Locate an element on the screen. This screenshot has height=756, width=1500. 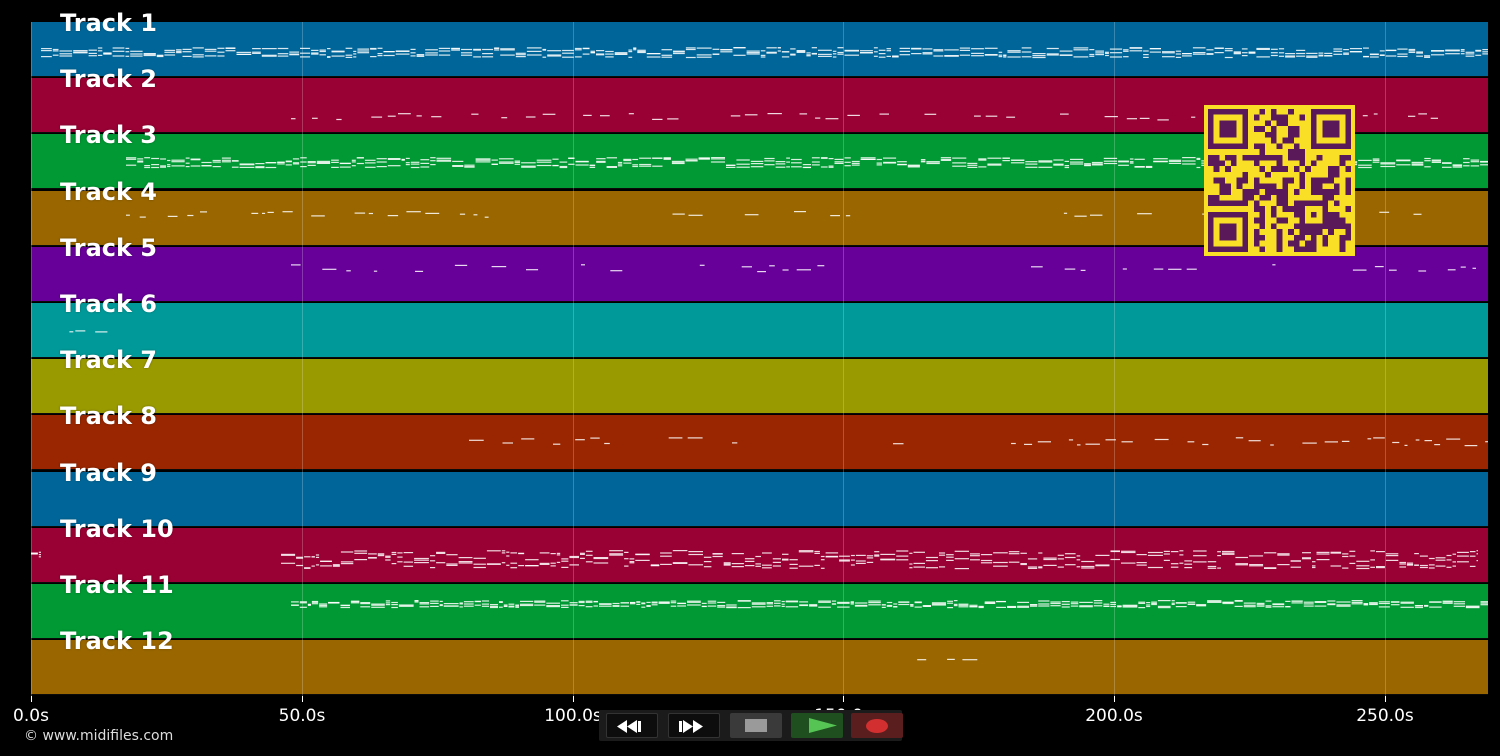
rewind-button is located at coordinates (632, 725).